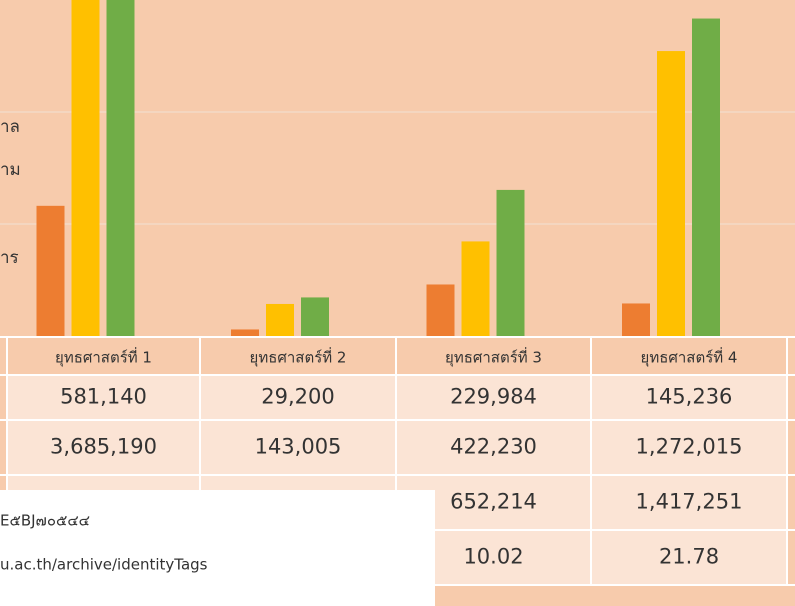  I want to click on overlay-text: u.ac.th/archive/identityTags, so click(104, 565).